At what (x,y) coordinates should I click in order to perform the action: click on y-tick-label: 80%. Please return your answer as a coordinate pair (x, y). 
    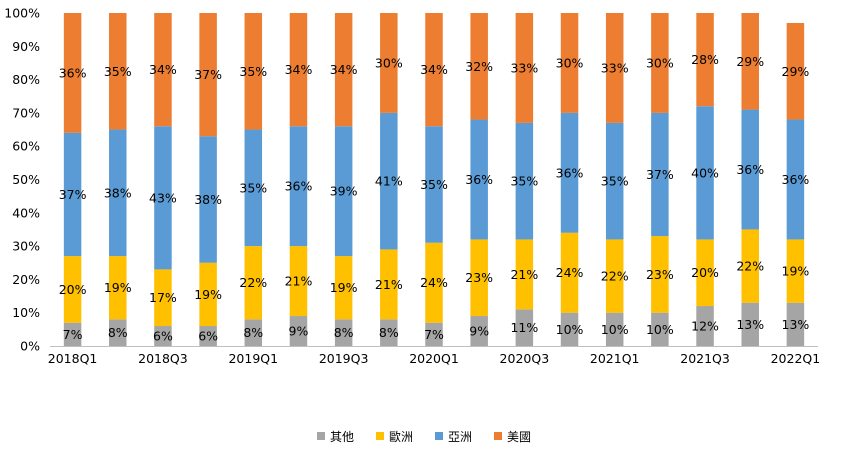
    Looking at the image, I should click on (26, 79).